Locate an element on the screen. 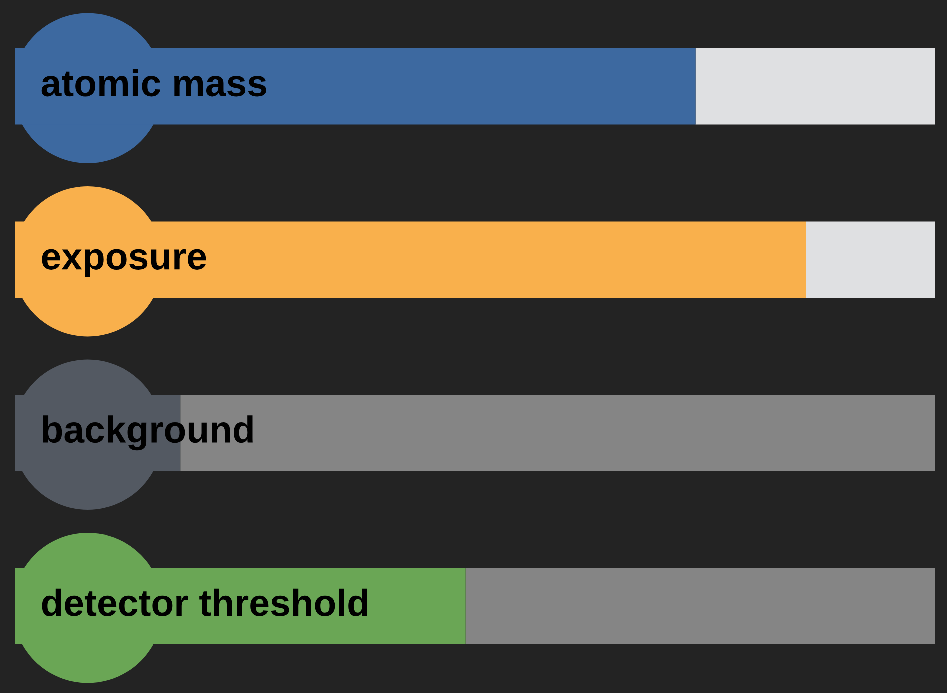 The image size is (947, 693). y-tick-label: atomic mass is located at coordinates (154, 83).